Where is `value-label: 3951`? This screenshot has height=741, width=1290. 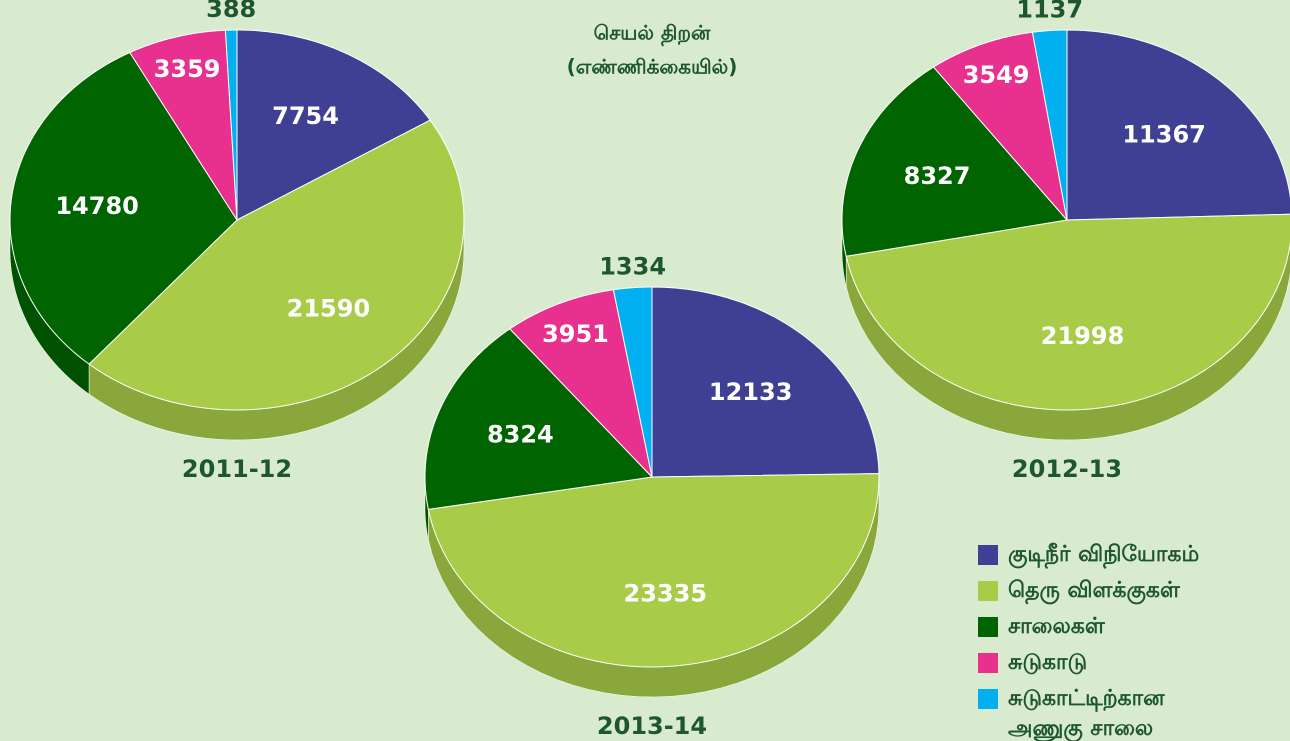
value-label: 3951 is located at coordinates (575, 334).